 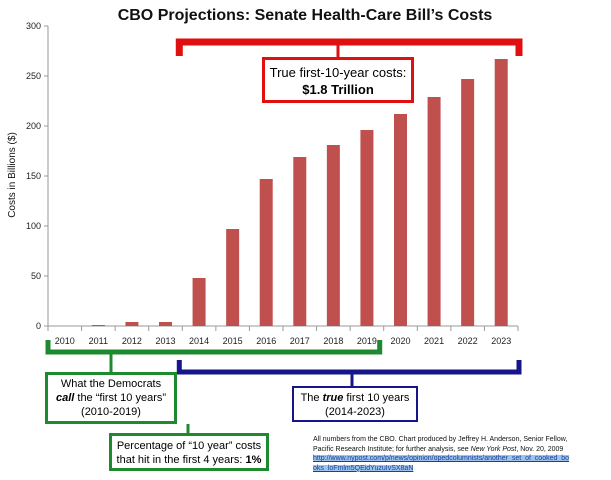 What do you see at coordinates (12, 175) in the screenshot?
I see `y-axis-label: Costs in Billions ($)` at bounding box center [12, 175].